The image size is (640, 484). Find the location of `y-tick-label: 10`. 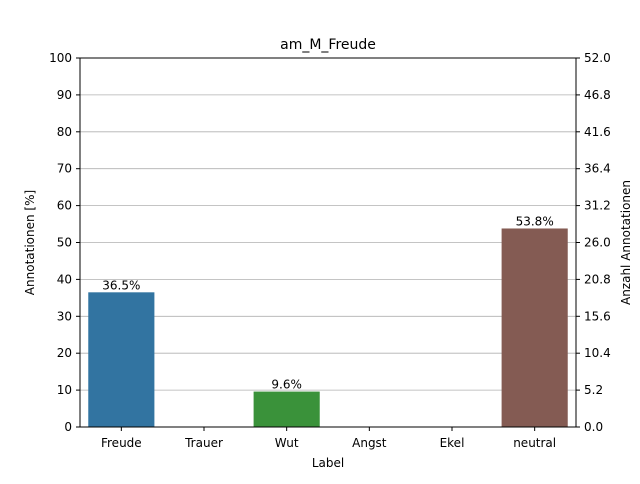

y-tick-label: 10 is located at coordinates (64, 390).